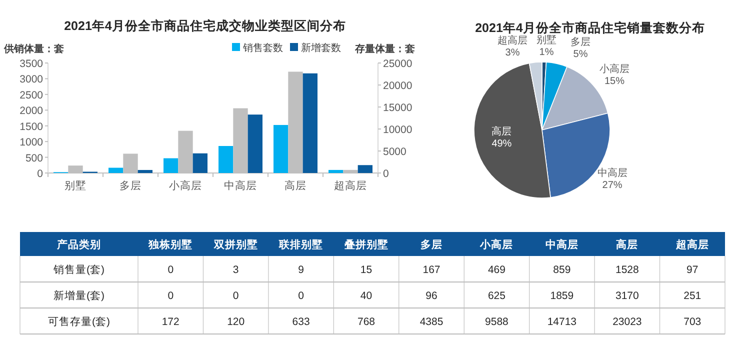  I want to click on data-label: 15, so click(366, 270).